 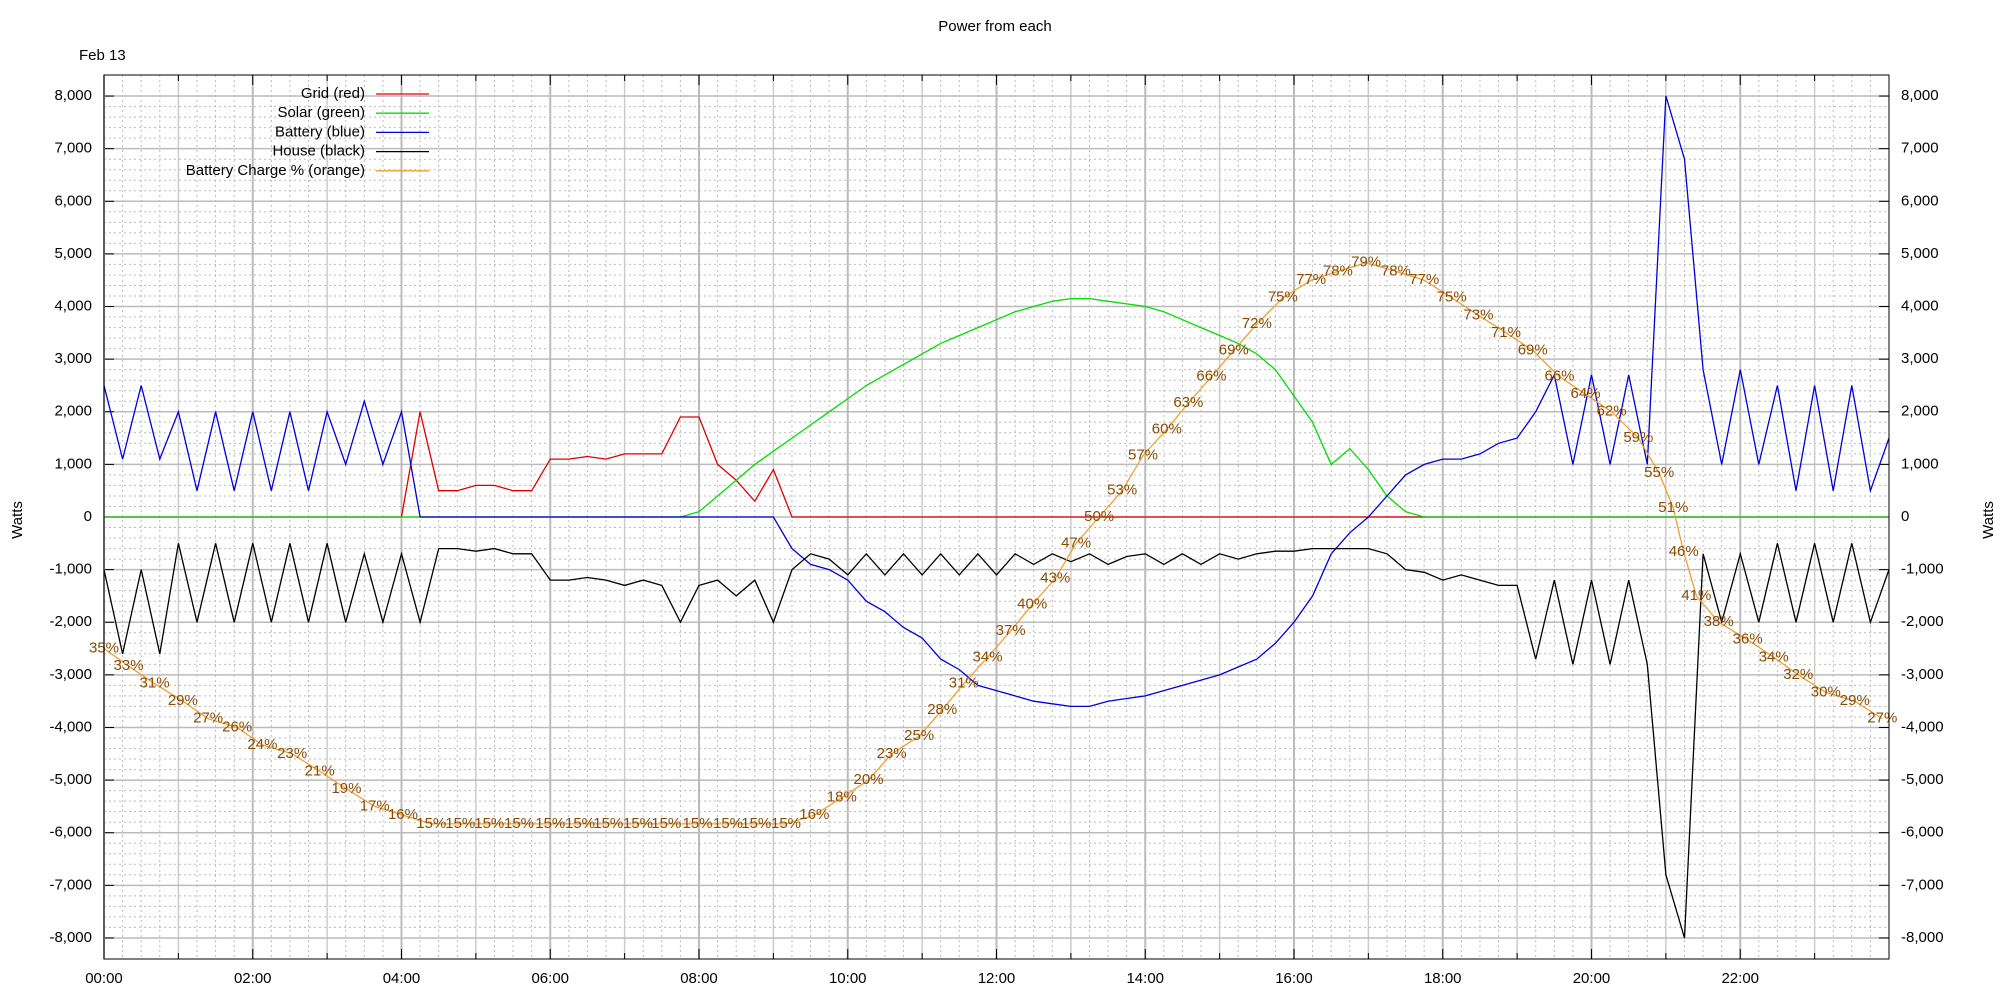 What do you see at coordinates (997, 978) in the screenshot?
I see `x-tick-label: 12:00` at bounding box center [997, 978].